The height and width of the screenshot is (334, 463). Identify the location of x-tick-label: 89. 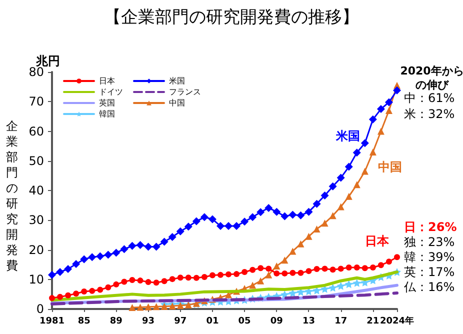
(116, 321).